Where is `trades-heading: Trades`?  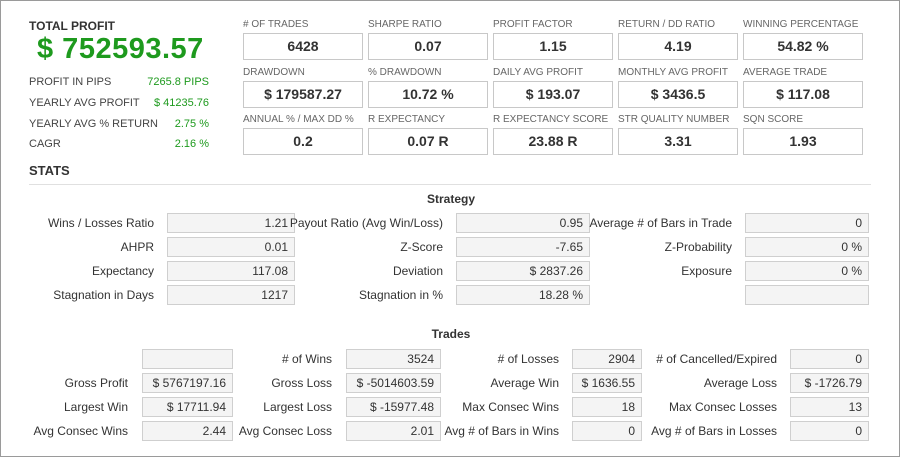
trades-heading: Trades is located at coordinates (451, 334).